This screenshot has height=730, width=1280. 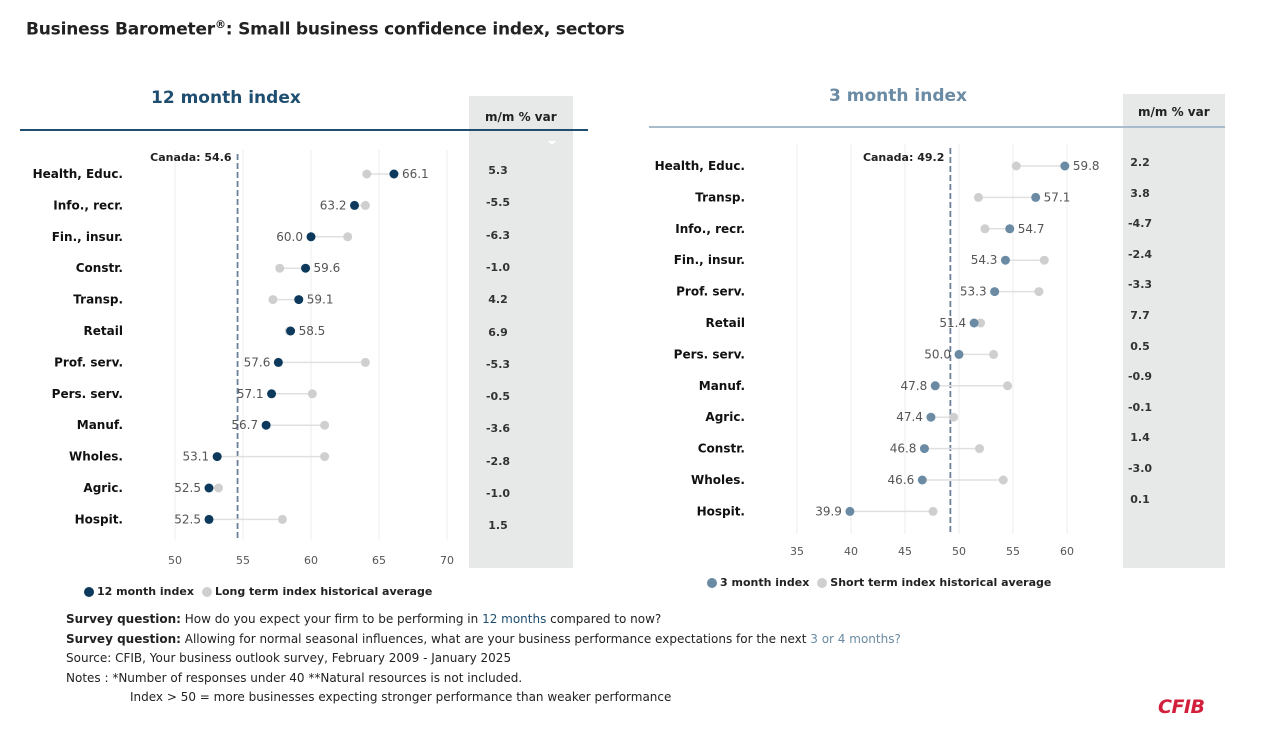 What do you see at coordinates (905, 551) in the screenshot?
I see `x-tick-label: 45` at bounding box center [905, 551].